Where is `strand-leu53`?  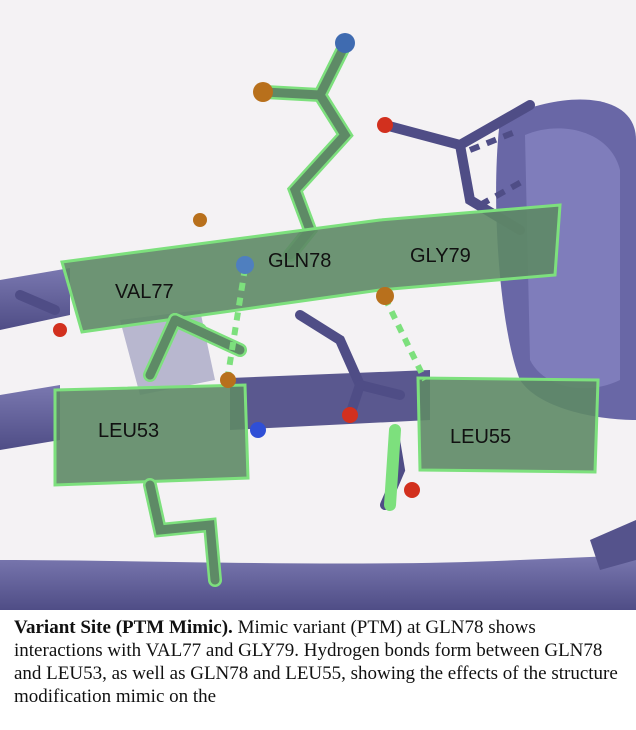
strand-leu53 is located at coordinates (151, 435).